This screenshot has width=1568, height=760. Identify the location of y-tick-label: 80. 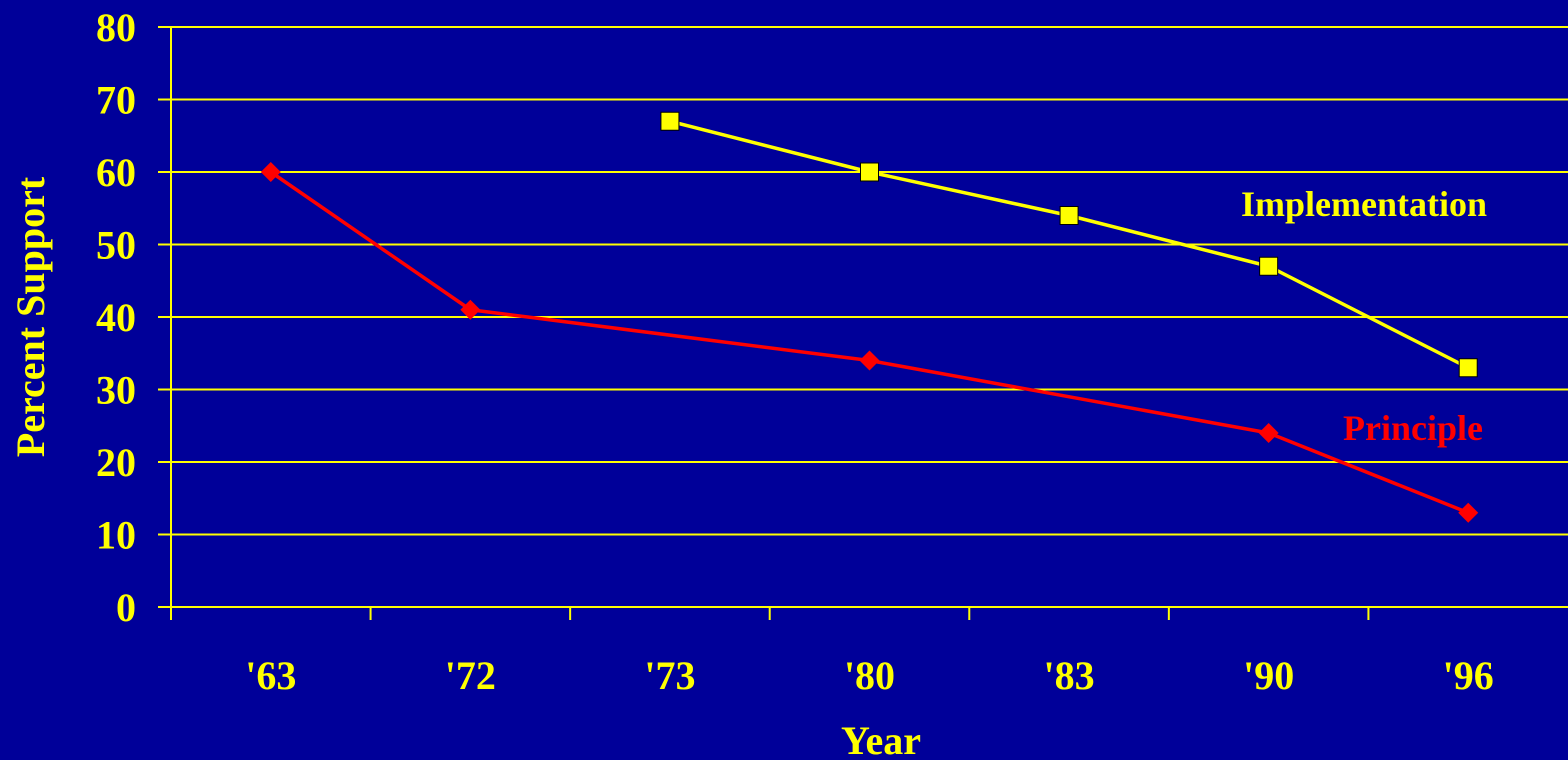
(116, 27).